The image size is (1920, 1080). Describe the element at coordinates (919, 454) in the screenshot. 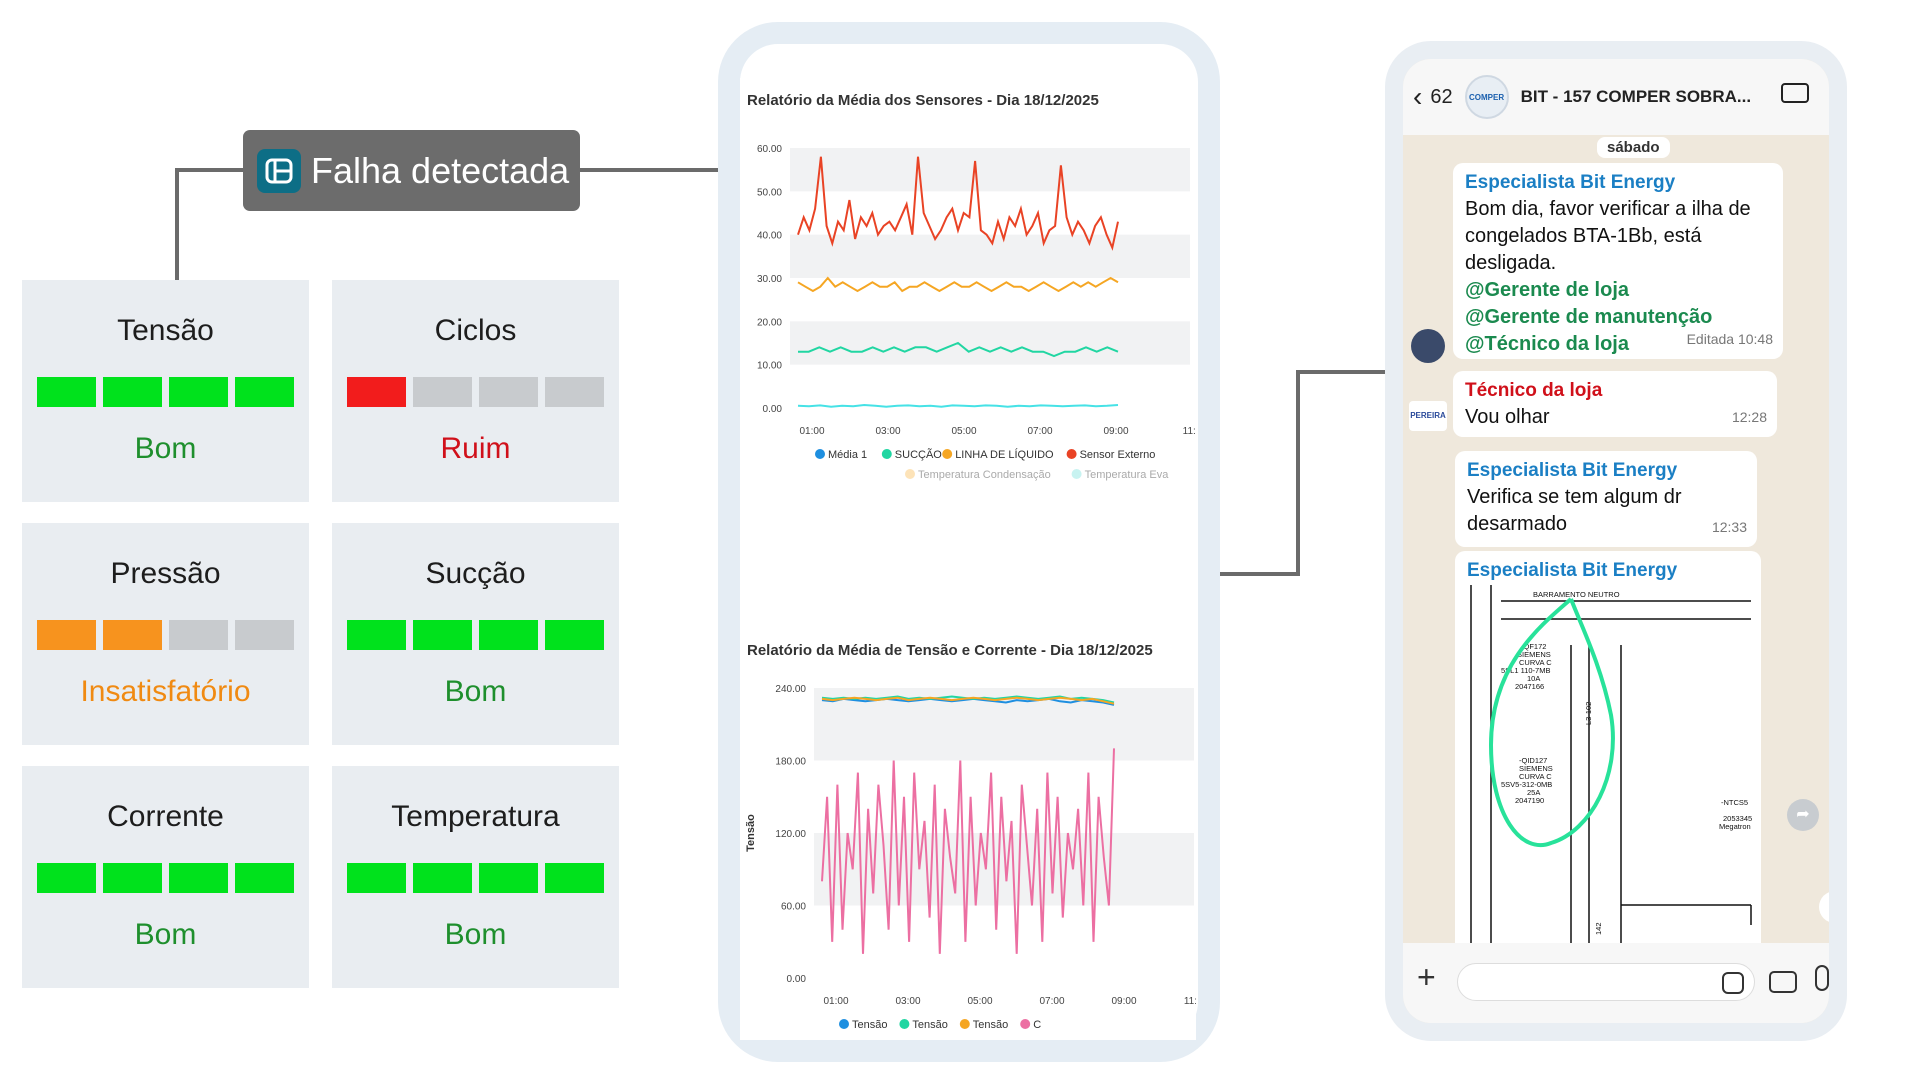

I see `legend-label: SUCÇÃO` at that location.